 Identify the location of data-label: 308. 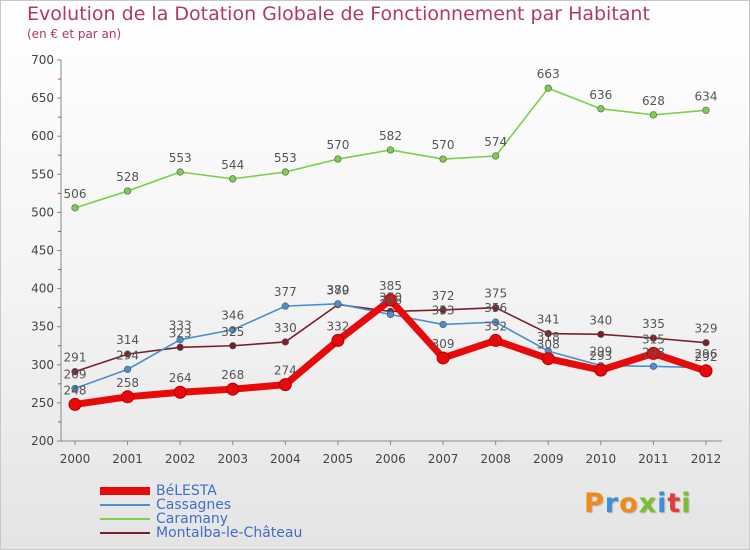
(548, 345).